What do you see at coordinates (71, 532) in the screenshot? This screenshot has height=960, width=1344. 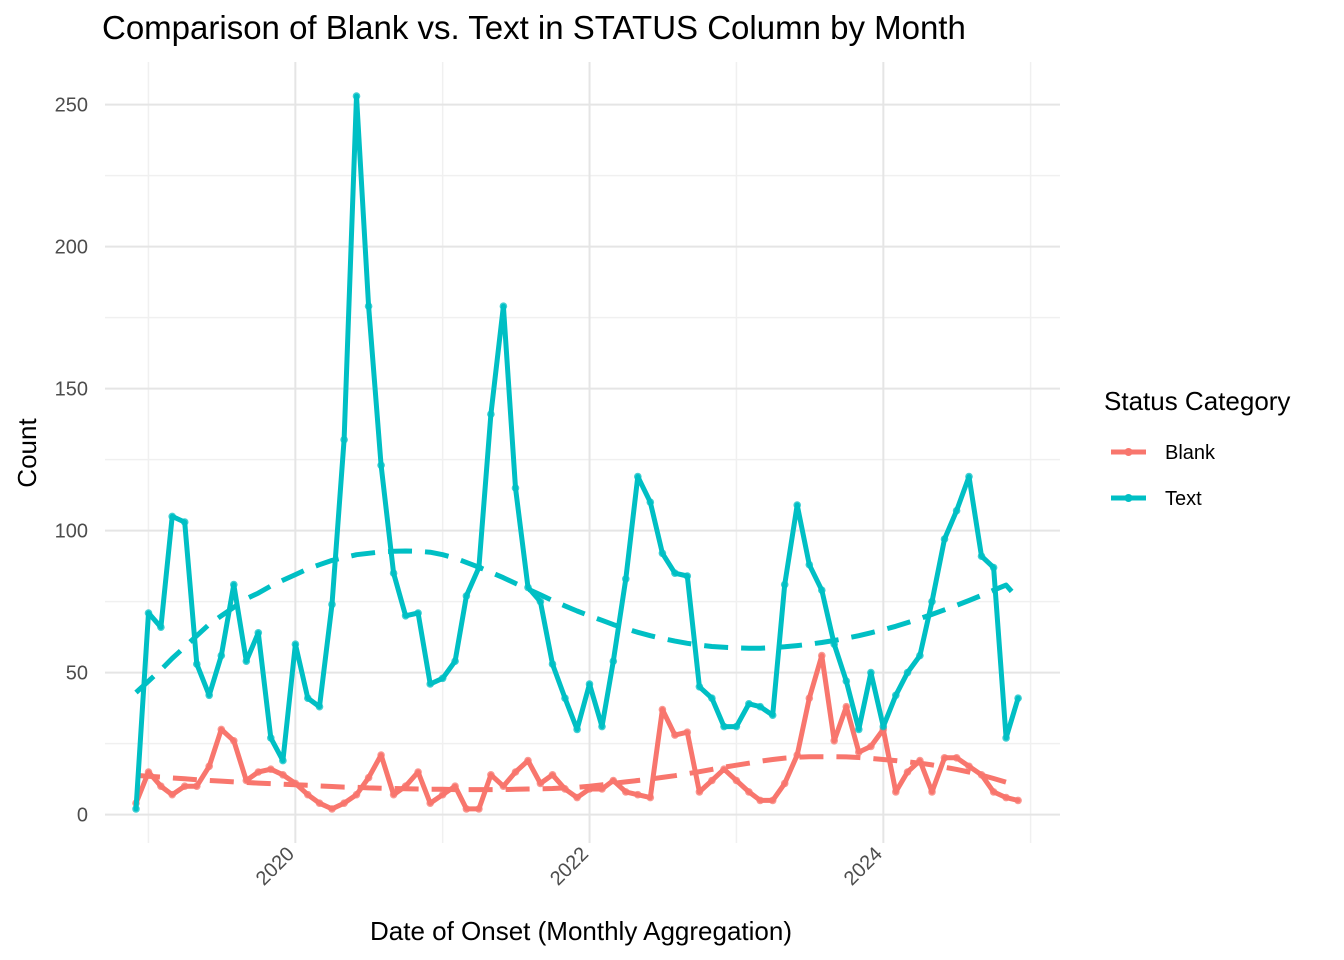 I see `y-tick-label: 100` at bounding box center [71, 532].